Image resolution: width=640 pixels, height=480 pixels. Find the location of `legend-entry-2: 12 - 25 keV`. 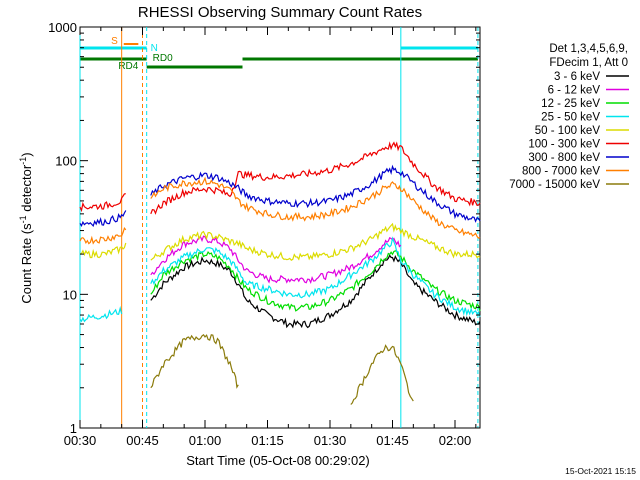

legend-entry-2: 12 - 25 keV is located at coordinates (570, 104).